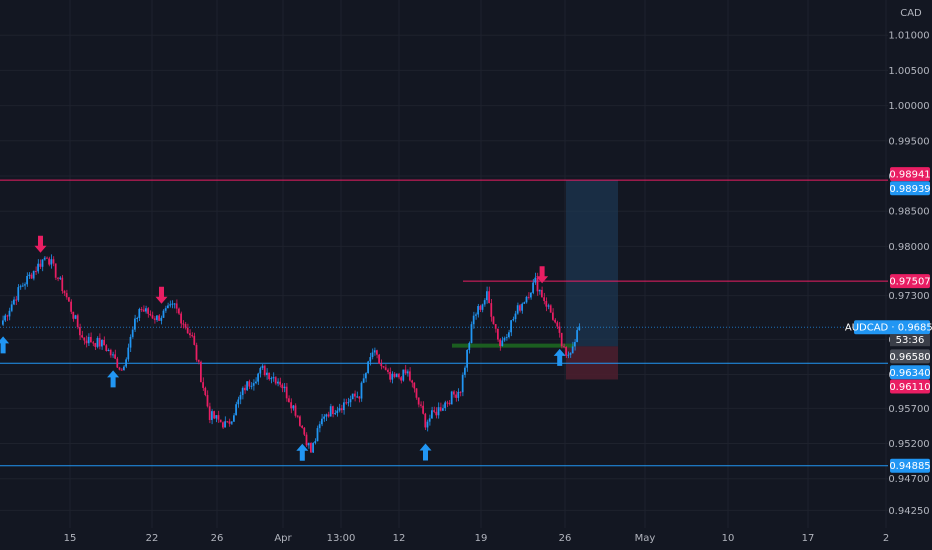 The image size is (932, 550). I want to click on time-axis: 15 22 26 Apr 13:00 12 19 26 May 10 17 2, so click(477, 538).